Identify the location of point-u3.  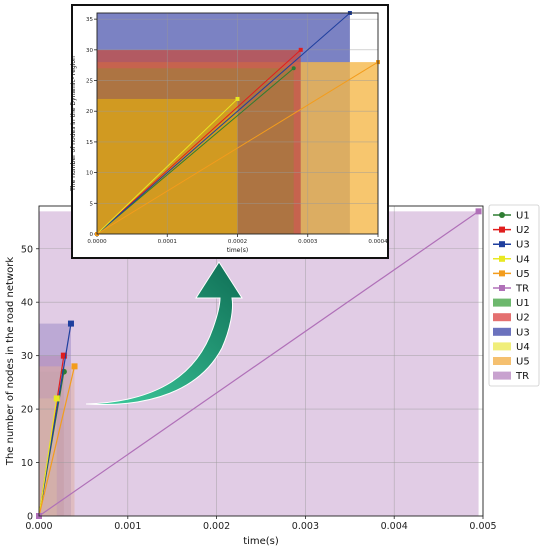
(70, 323).